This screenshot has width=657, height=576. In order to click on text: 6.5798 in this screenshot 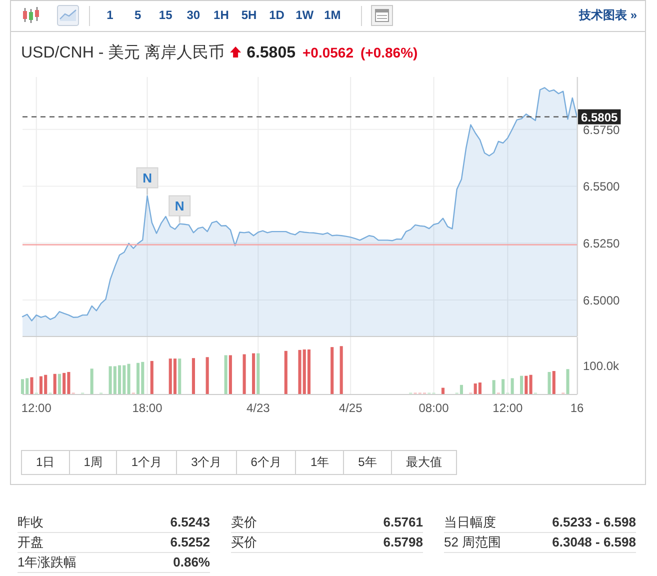, I will do `click(403, 542)`.